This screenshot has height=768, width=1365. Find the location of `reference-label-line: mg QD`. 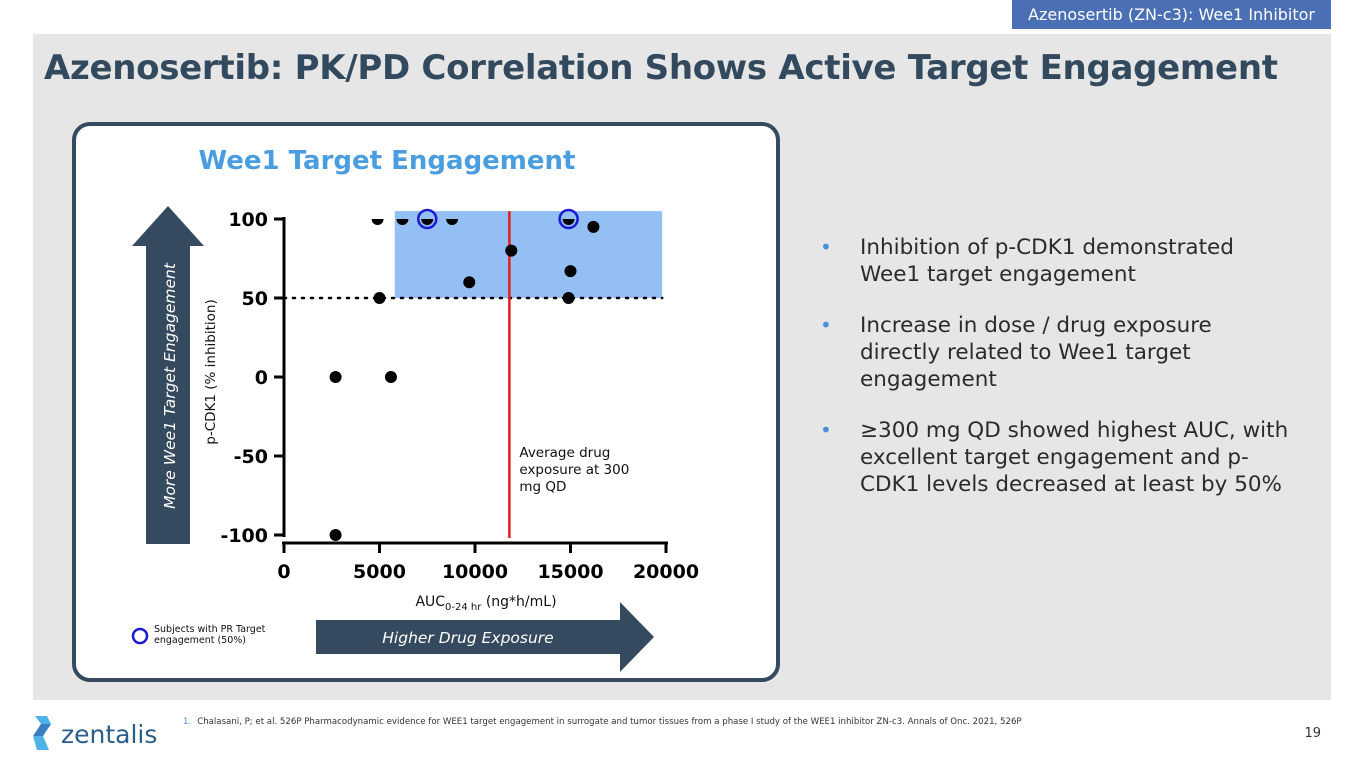

reference-label-line: mg QD is located at coordinates (542, 487).